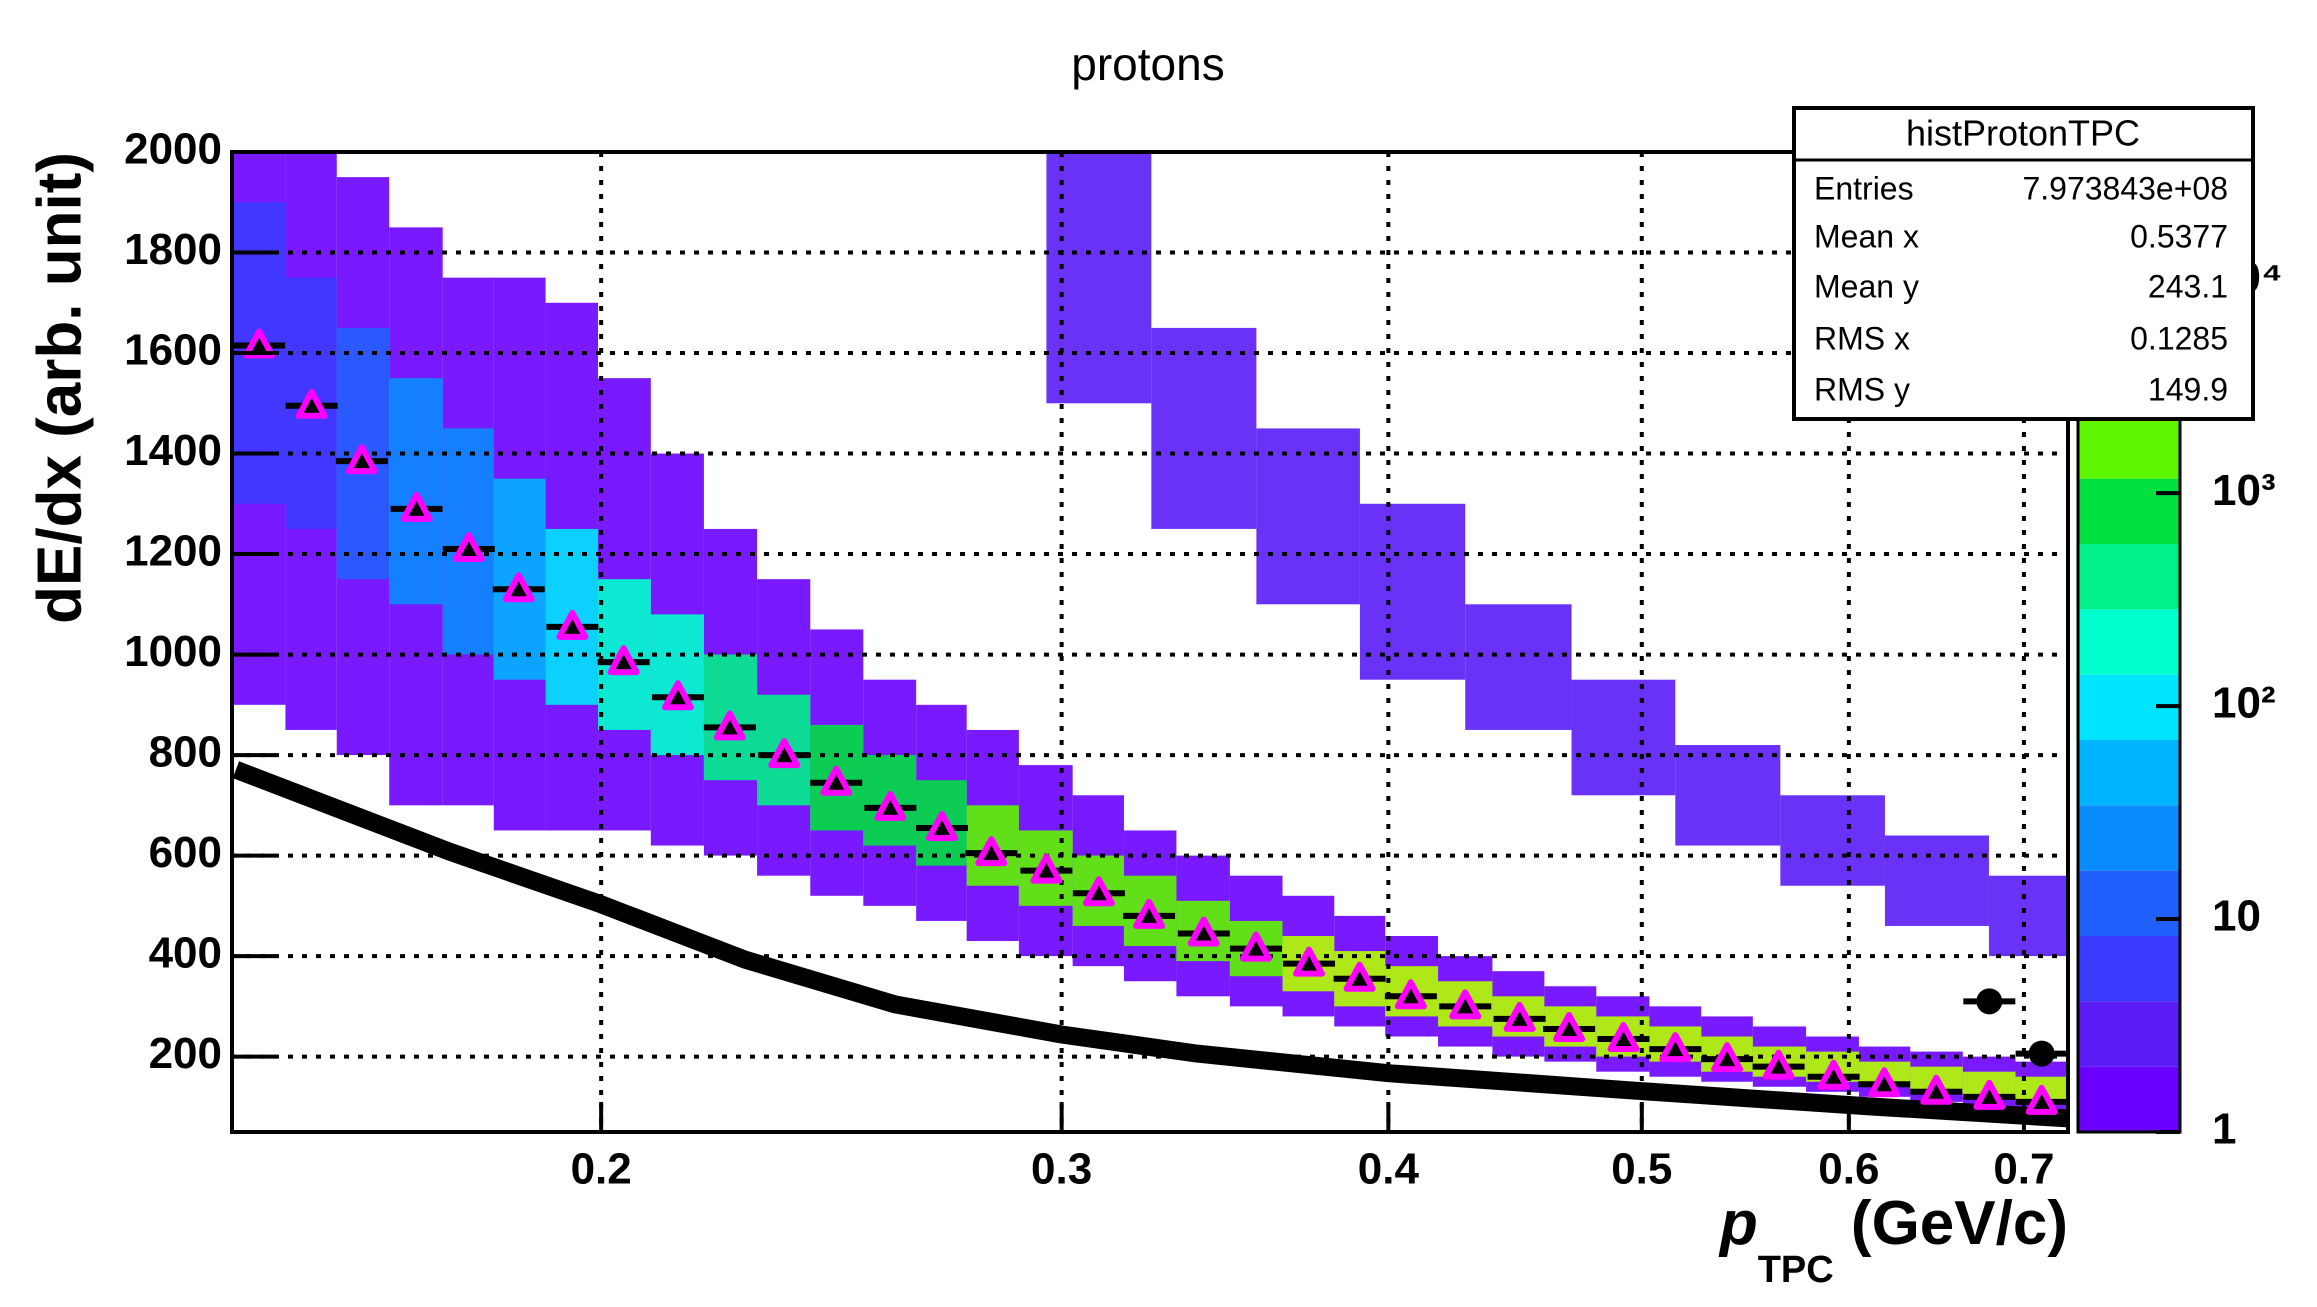 This screenshot has width=2317, height=1307. I want to click on stats-title: histProtonTPC, so click(2023, 133).